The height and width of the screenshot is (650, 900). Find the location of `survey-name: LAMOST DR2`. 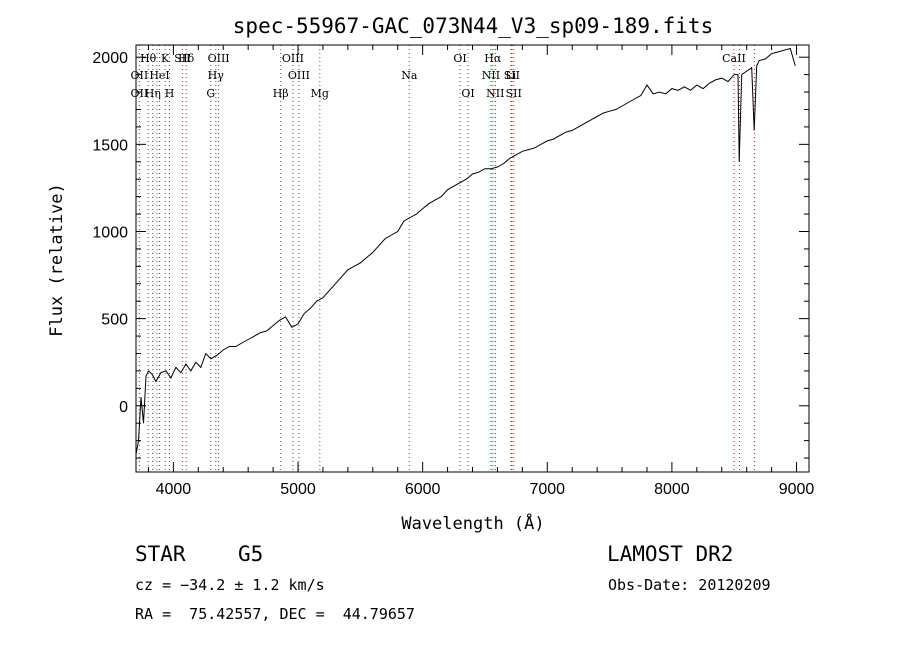

survey-name: LAMOST DR2 is located at coordinates (670, 554).